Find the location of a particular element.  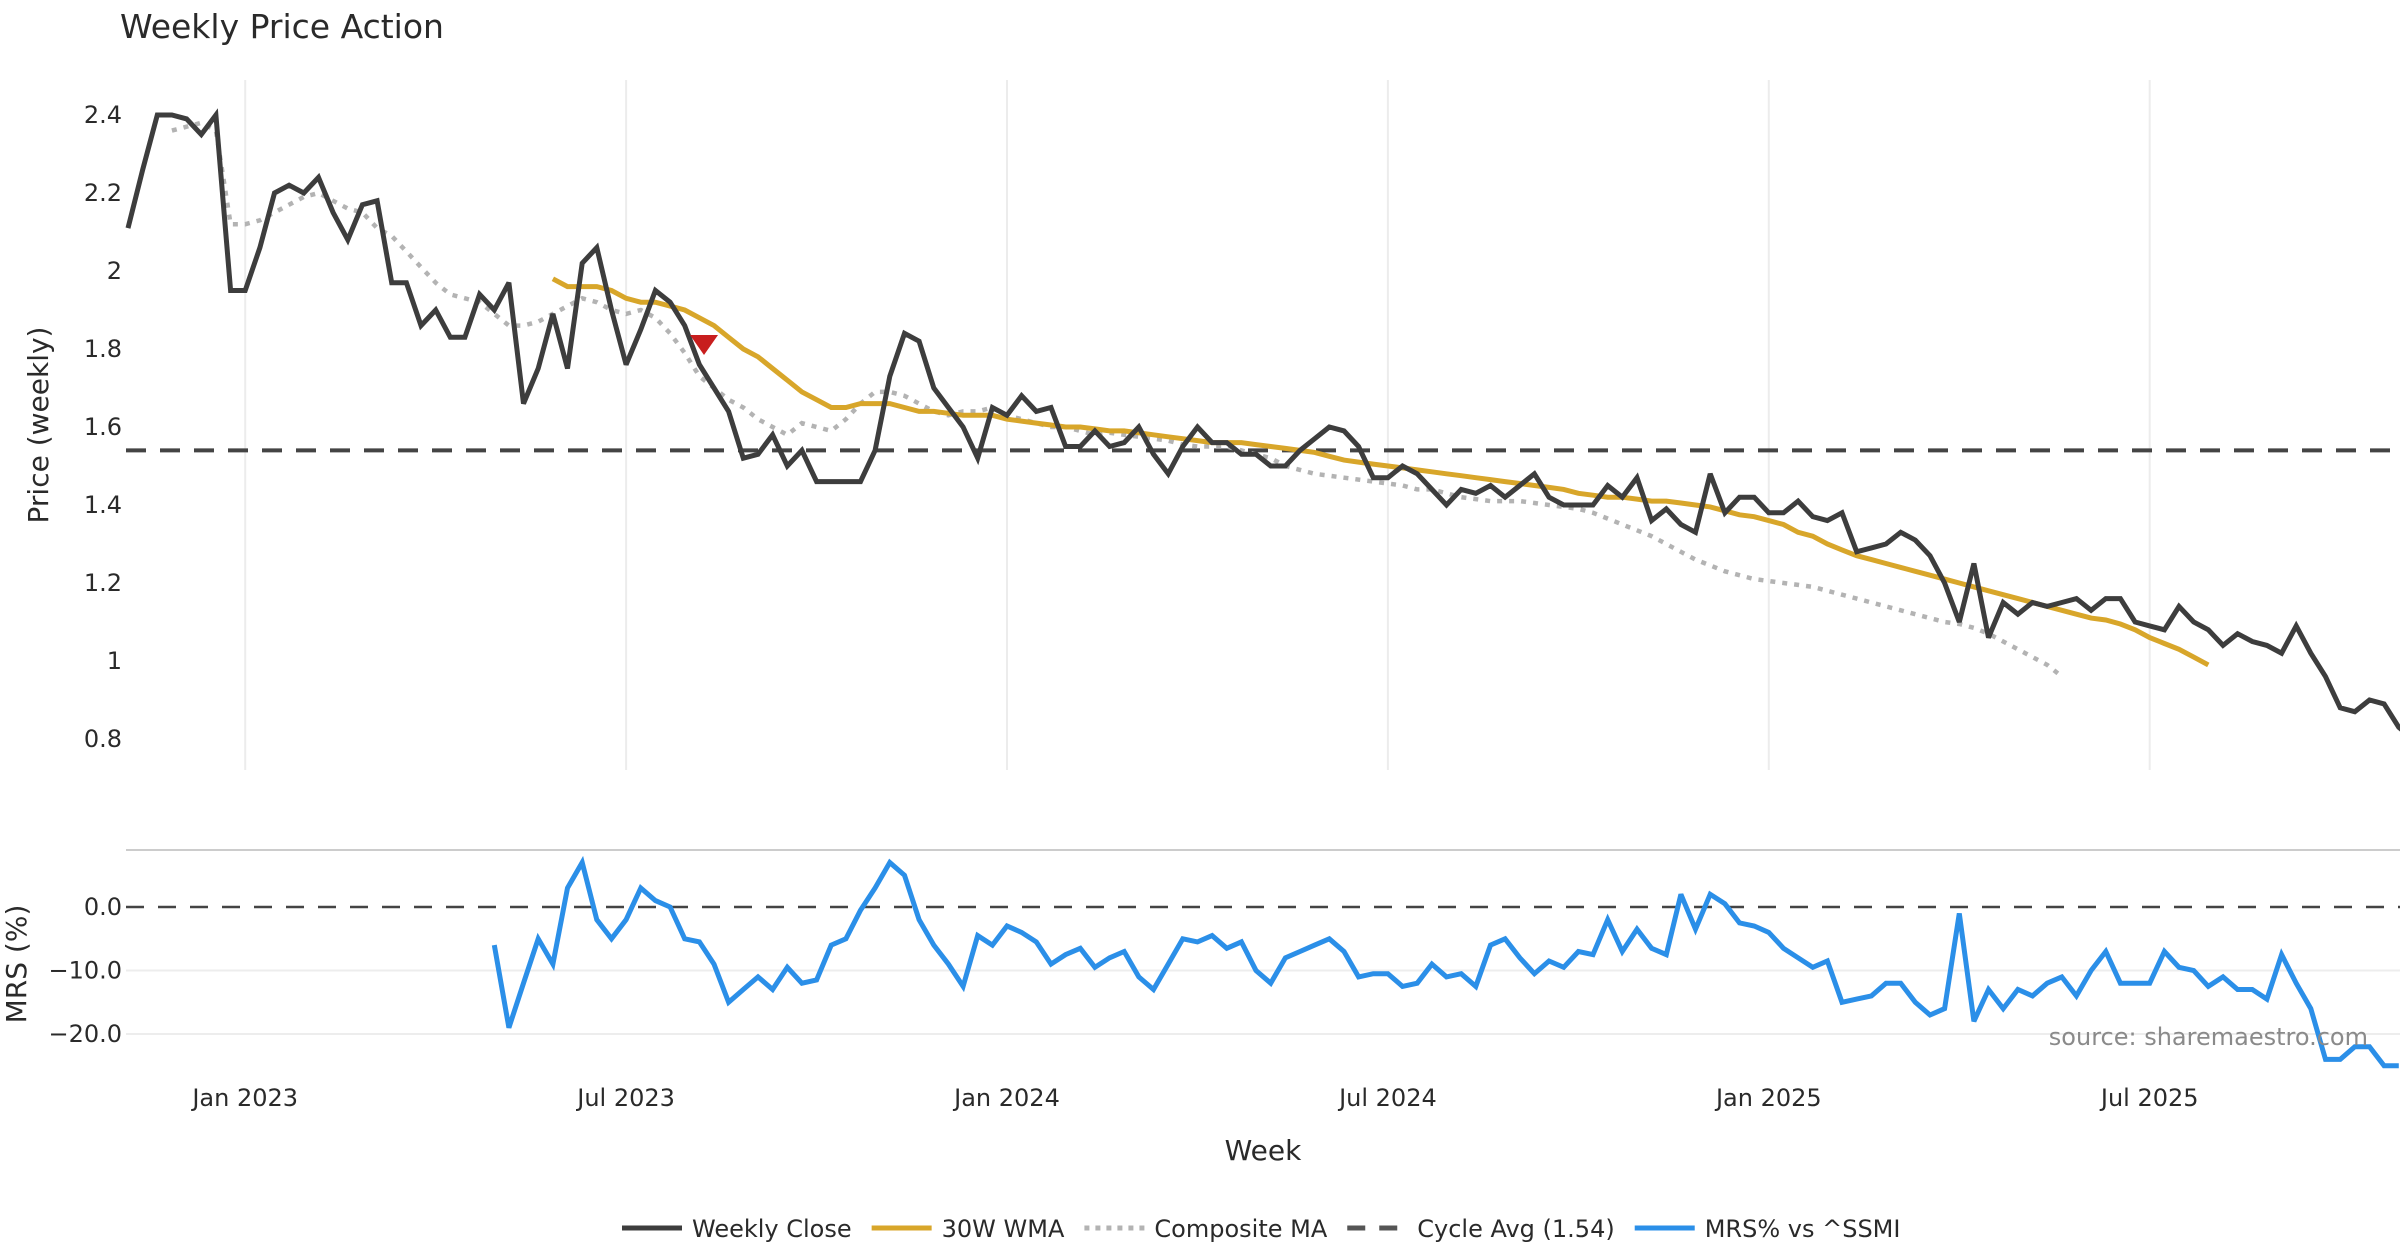

x-tick-label: Jan 2023 is located at coordinates (244, 1098).